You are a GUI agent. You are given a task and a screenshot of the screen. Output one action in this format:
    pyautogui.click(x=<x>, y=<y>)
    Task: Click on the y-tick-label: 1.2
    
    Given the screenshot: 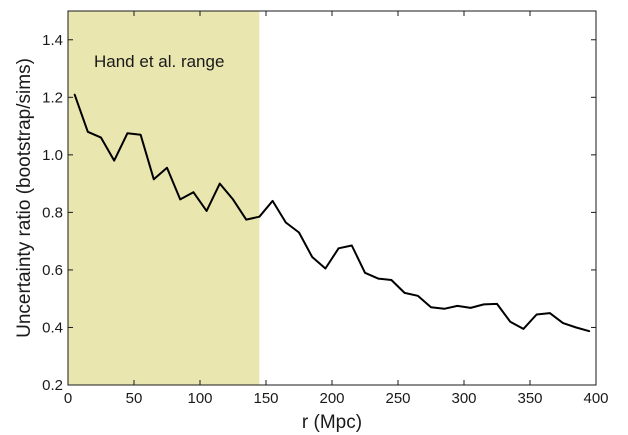 What is the action you would take?
    pyautogui.click(x=52, y=97)
    